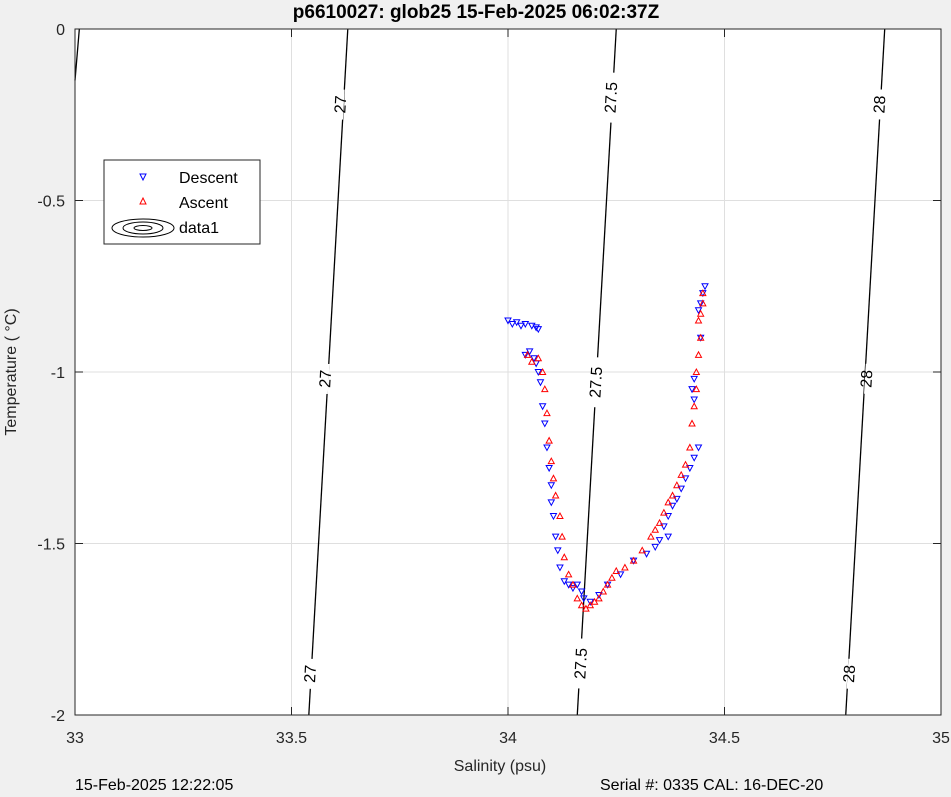  What do you see at coordinates (143, 228) in the screenshot?
I see `legend-contour-icon` at bounding box center [143, 228].